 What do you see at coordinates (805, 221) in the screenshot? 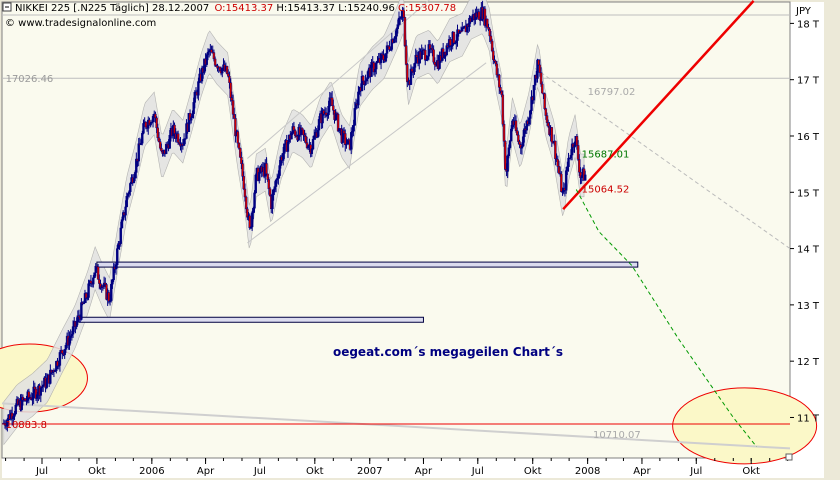
I see `y-axis-ticks: 11 T 12 T 13 T 14 T 15 T 16 T 17 T 18 T` at bounding box center [805, 221].